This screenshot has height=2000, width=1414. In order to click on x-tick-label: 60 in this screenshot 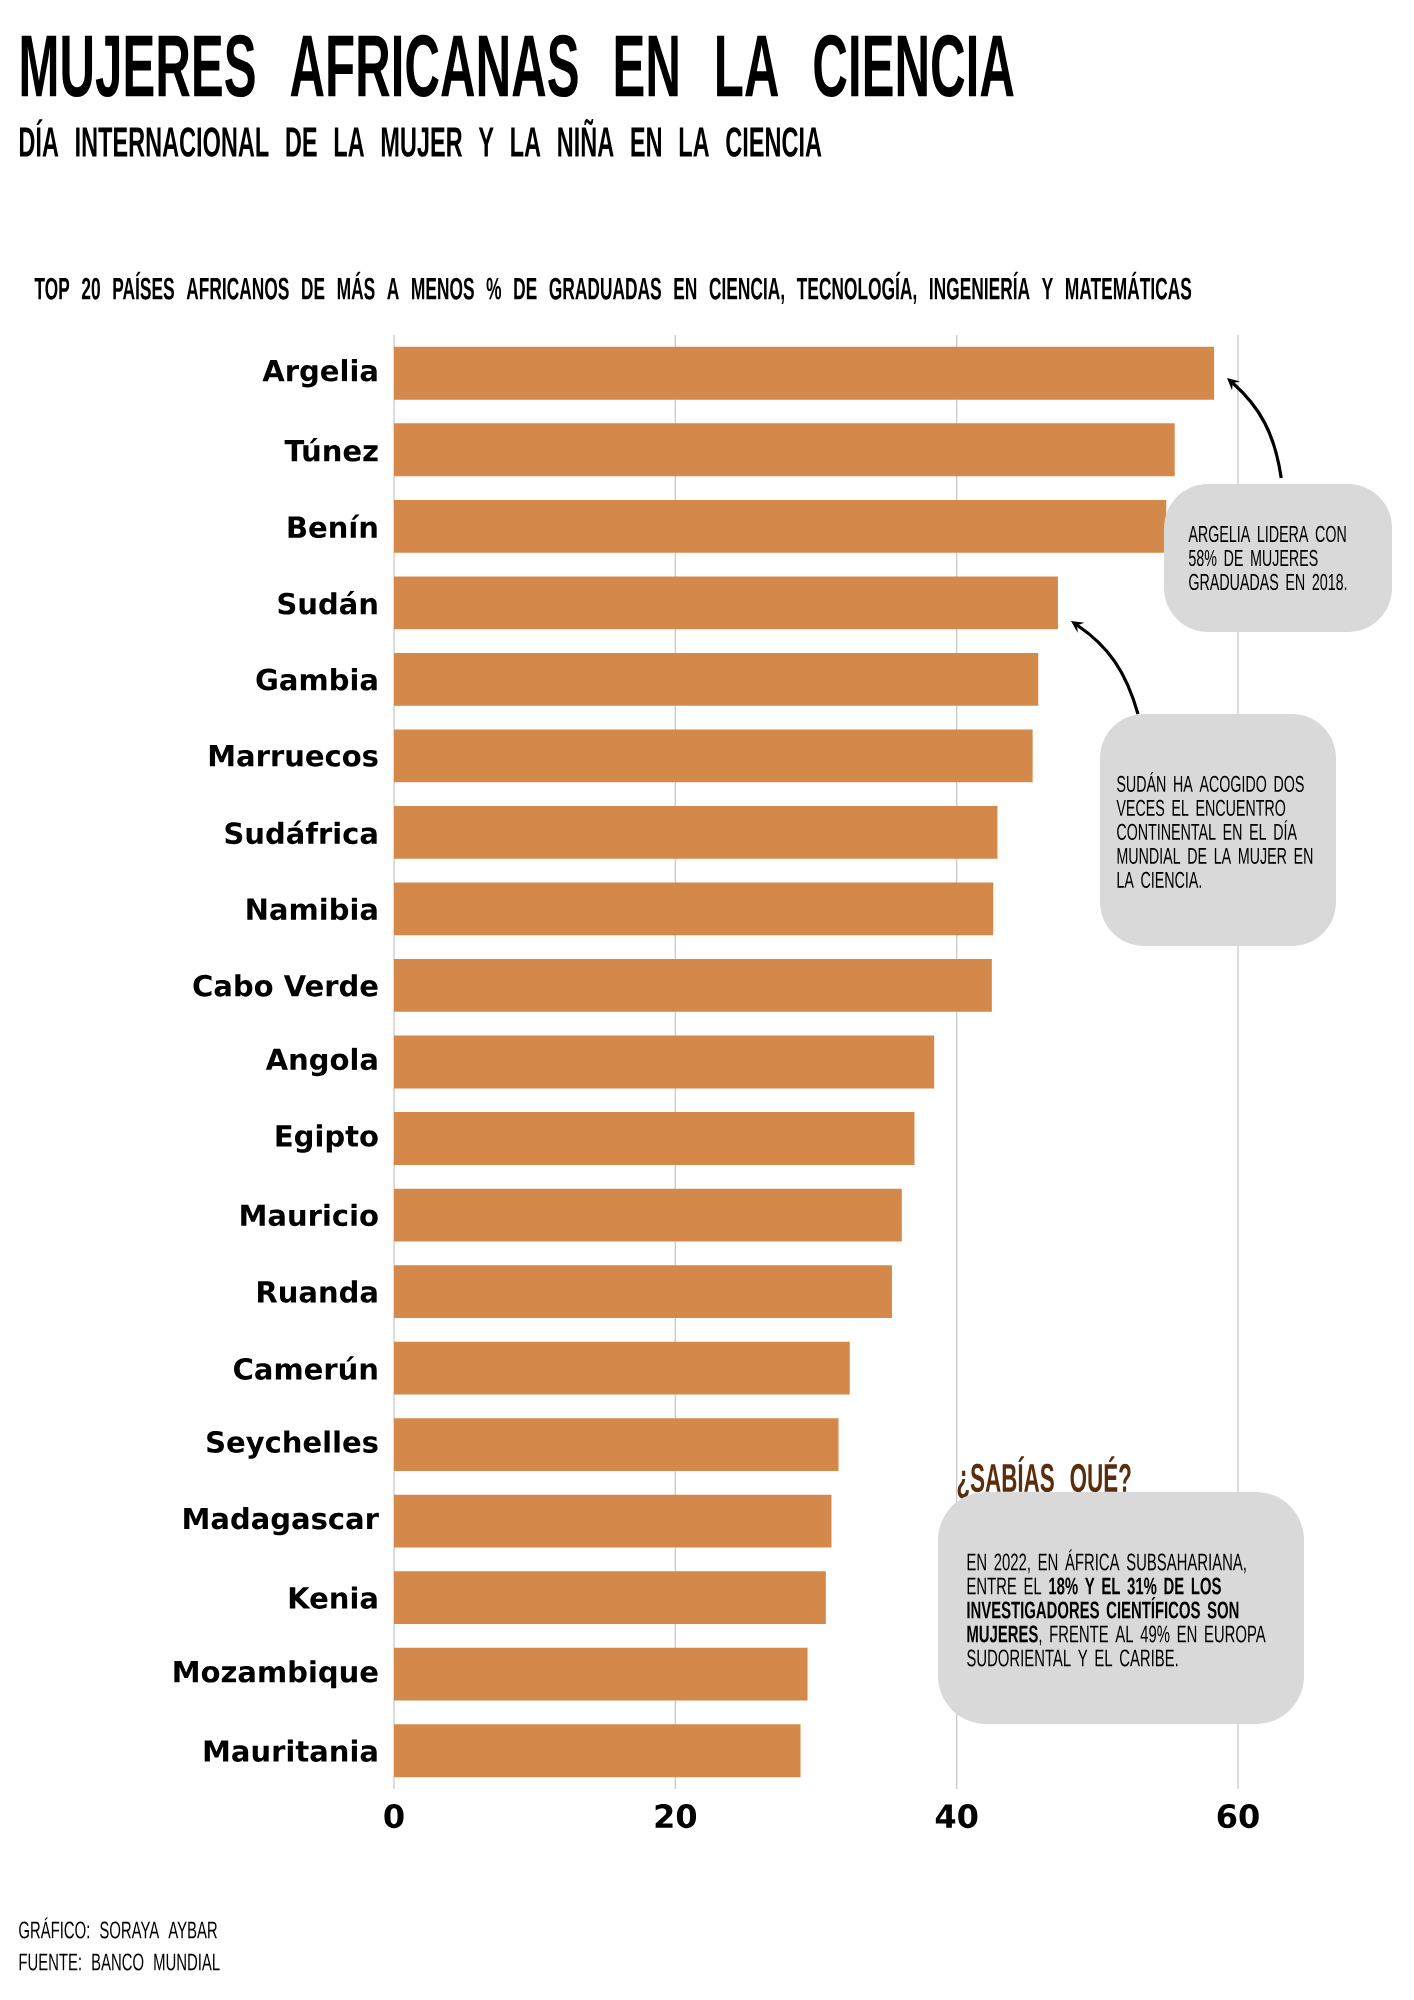, I will do `click(1238, 1816)`.